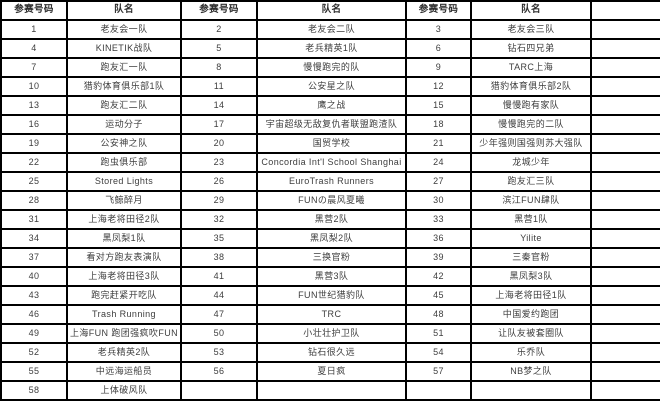  Describe the element at coordinates (438, 124) in the screenshot. I see `participant-number-cell: 18` at that location.